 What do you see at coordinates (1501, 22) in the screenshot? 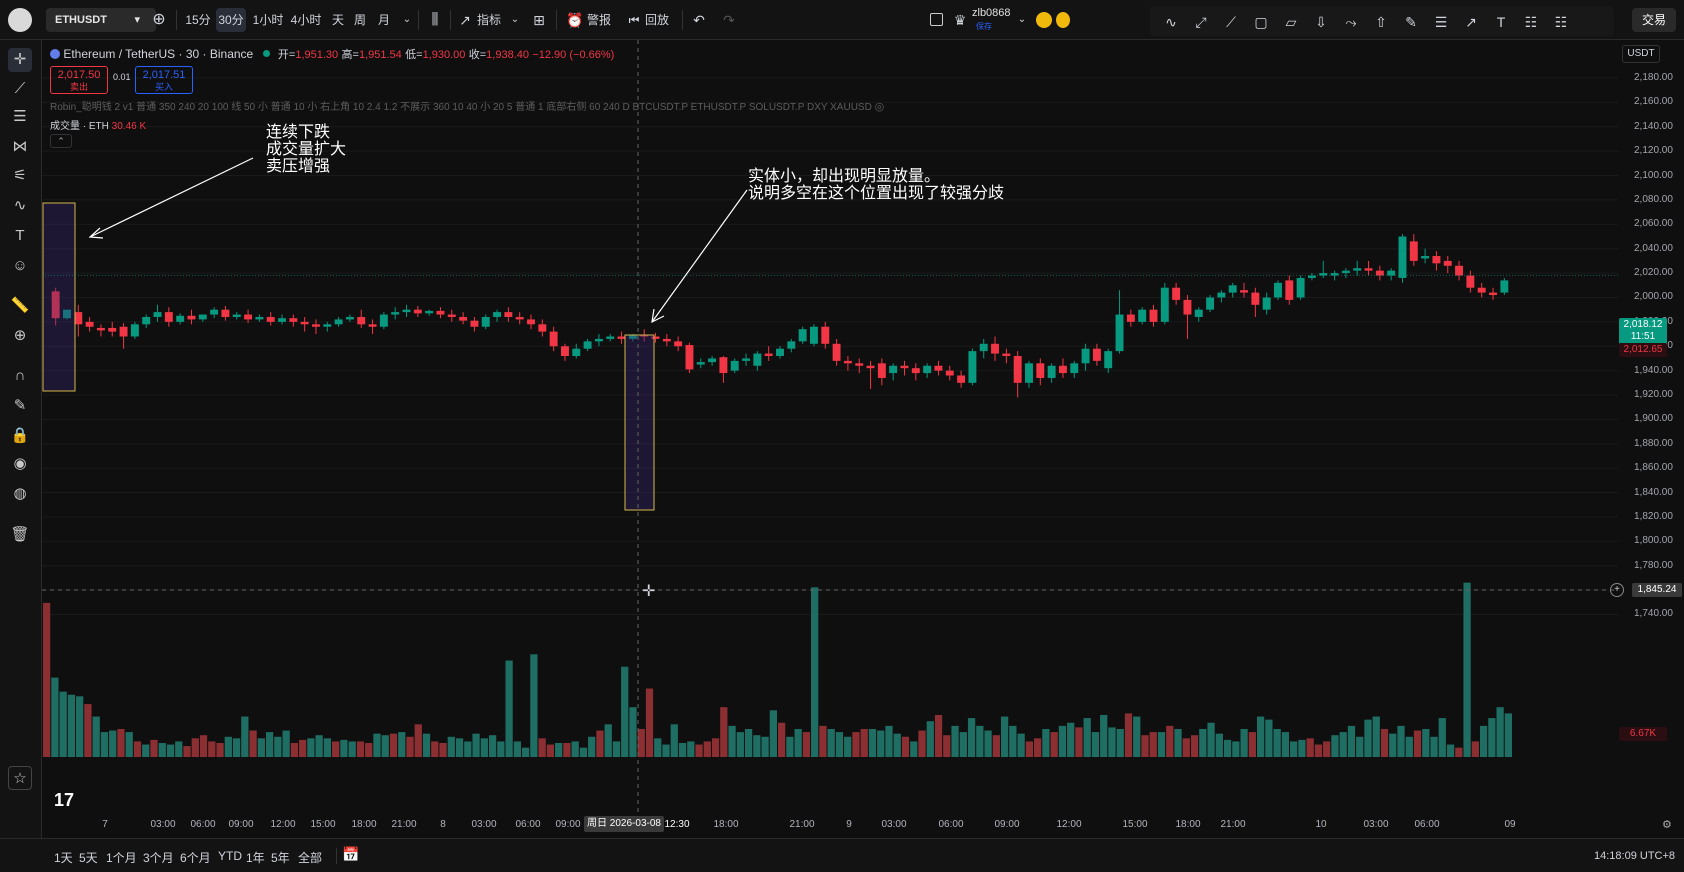
I see `text-icon: T` at bounding box center [1501, 22].